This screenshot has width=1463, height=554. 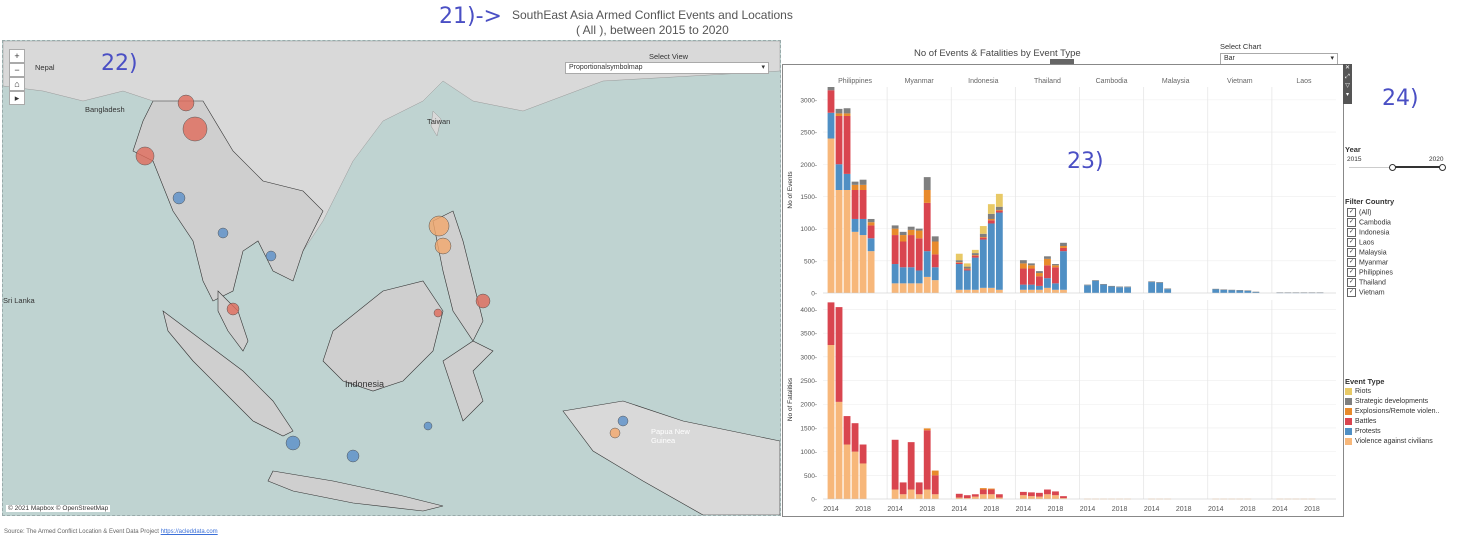 What do you see at coordinates (1354, 159) in the screenshot?
I see `year-min: 2015` at bounding box center [1354, 159].